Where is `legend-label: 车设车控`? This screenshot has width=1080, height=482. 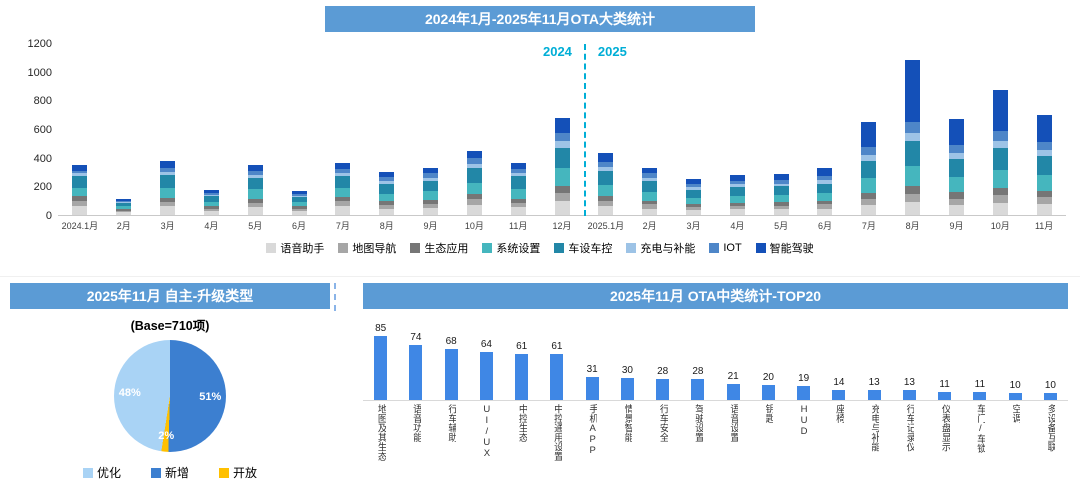 legend-label: 车设车控 is located at coordinates (590, 249).